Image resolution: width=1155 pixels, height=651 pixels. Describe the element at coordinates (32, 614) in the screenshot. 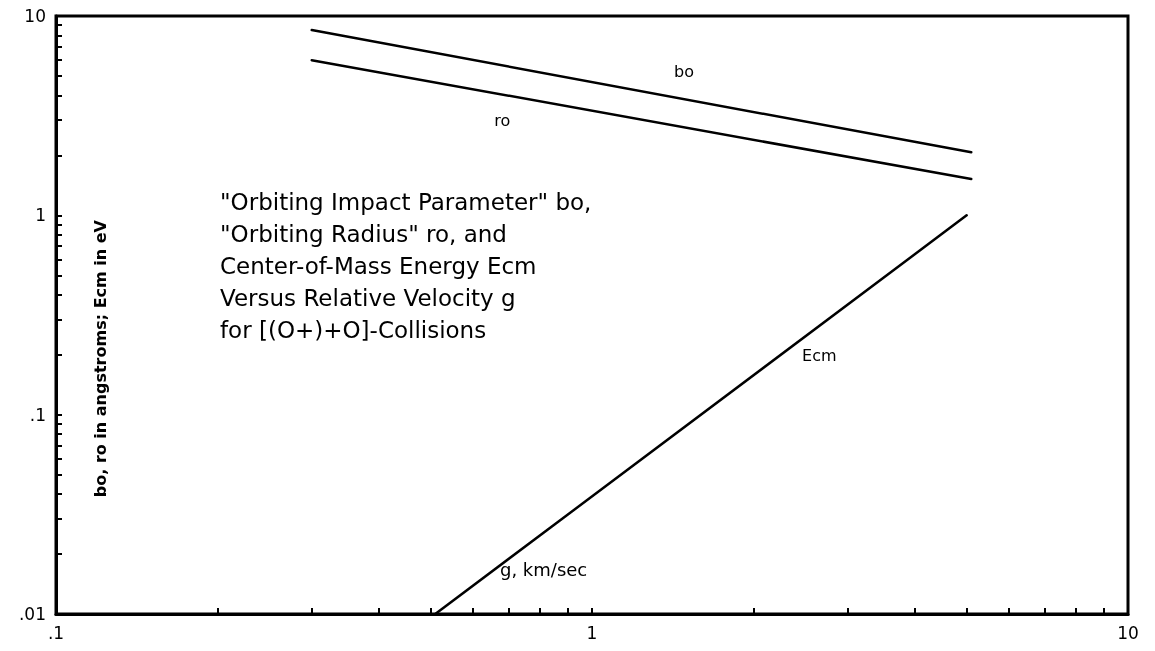

I see `y-tick-label: .01` at that location.